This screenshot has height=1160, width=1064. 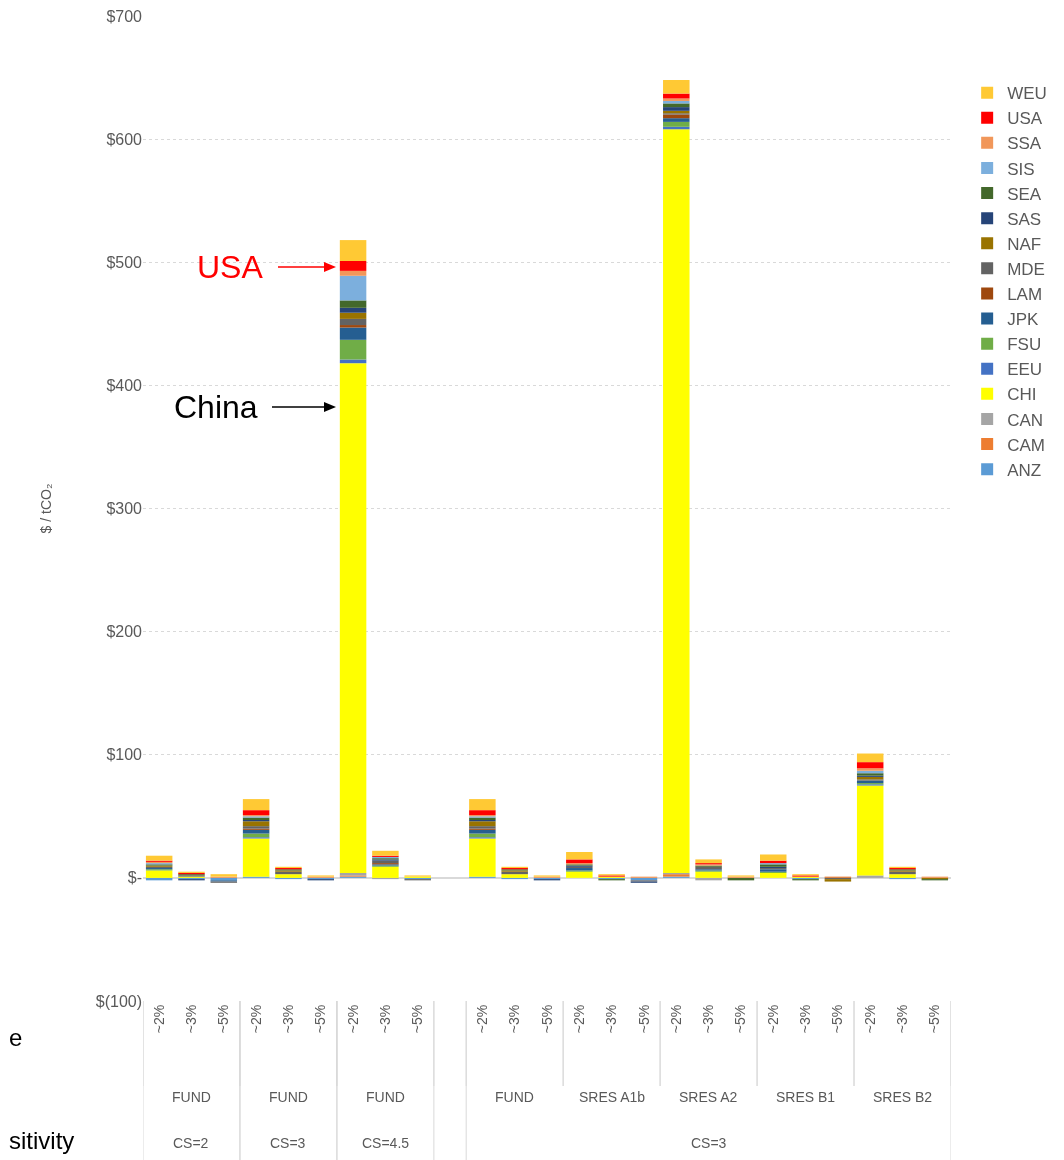 What do you see at coordinates (42, 1140) in the screenshot?
I see `text: sitivity` at bounding box center [42, 1140].